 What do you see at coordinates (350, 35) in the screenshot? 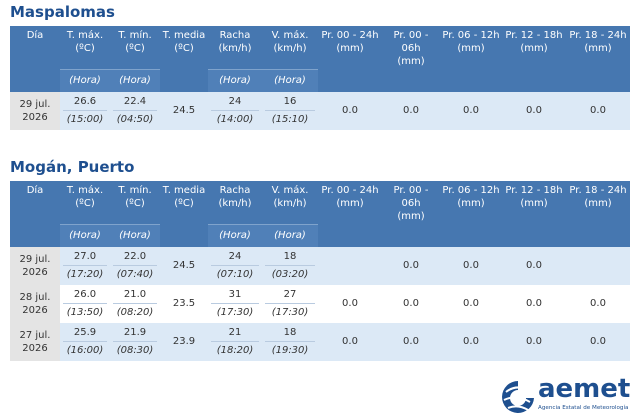
I see `header-line: Pr. 00 - 24h` at bounding box center [350, 35].